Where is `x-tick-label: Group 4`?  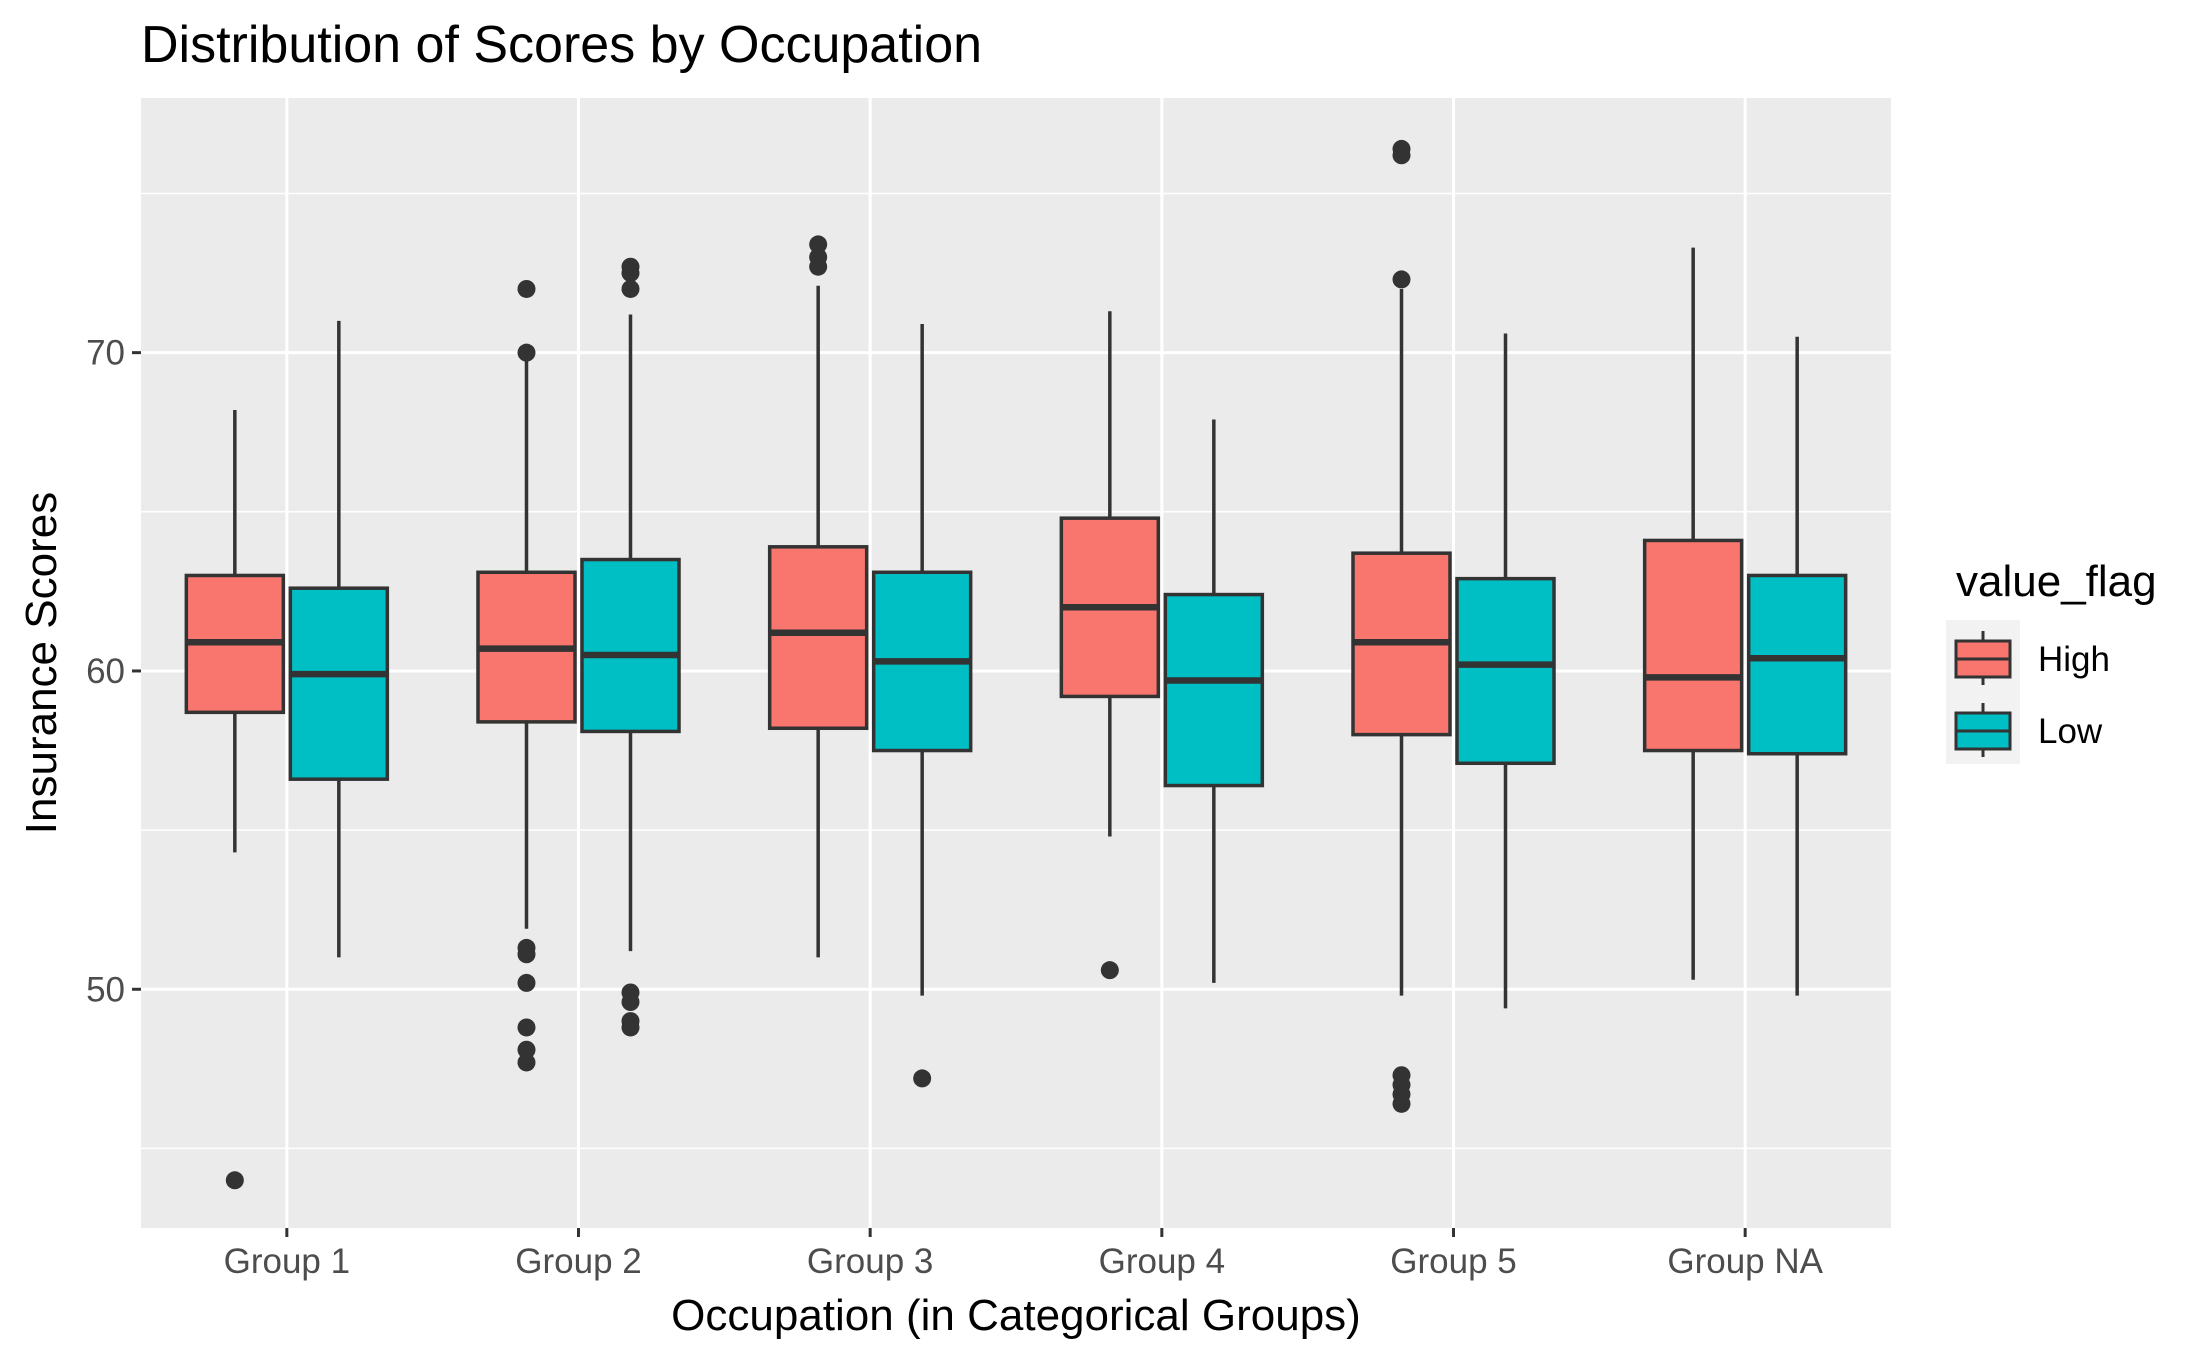
x-tick-label: Group 4 is located at coordinates (1162, 1261).